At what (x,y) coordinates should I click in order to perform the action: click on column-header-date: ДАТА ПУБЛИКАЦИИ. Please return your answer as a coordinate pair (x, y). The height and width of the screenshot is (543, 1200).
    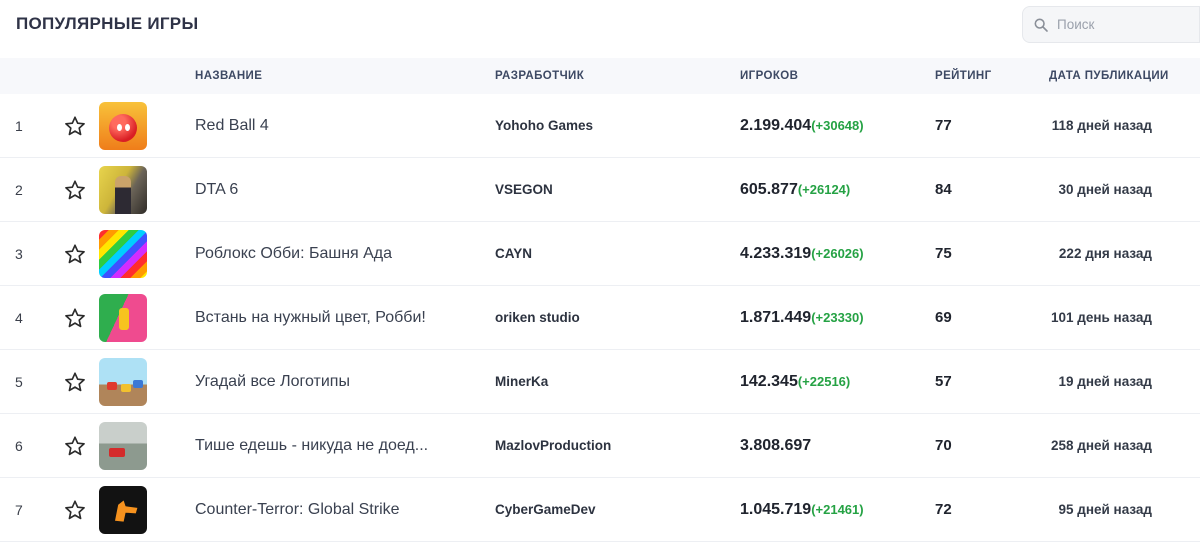
    Looking at the image, I should click on (1109, 76).